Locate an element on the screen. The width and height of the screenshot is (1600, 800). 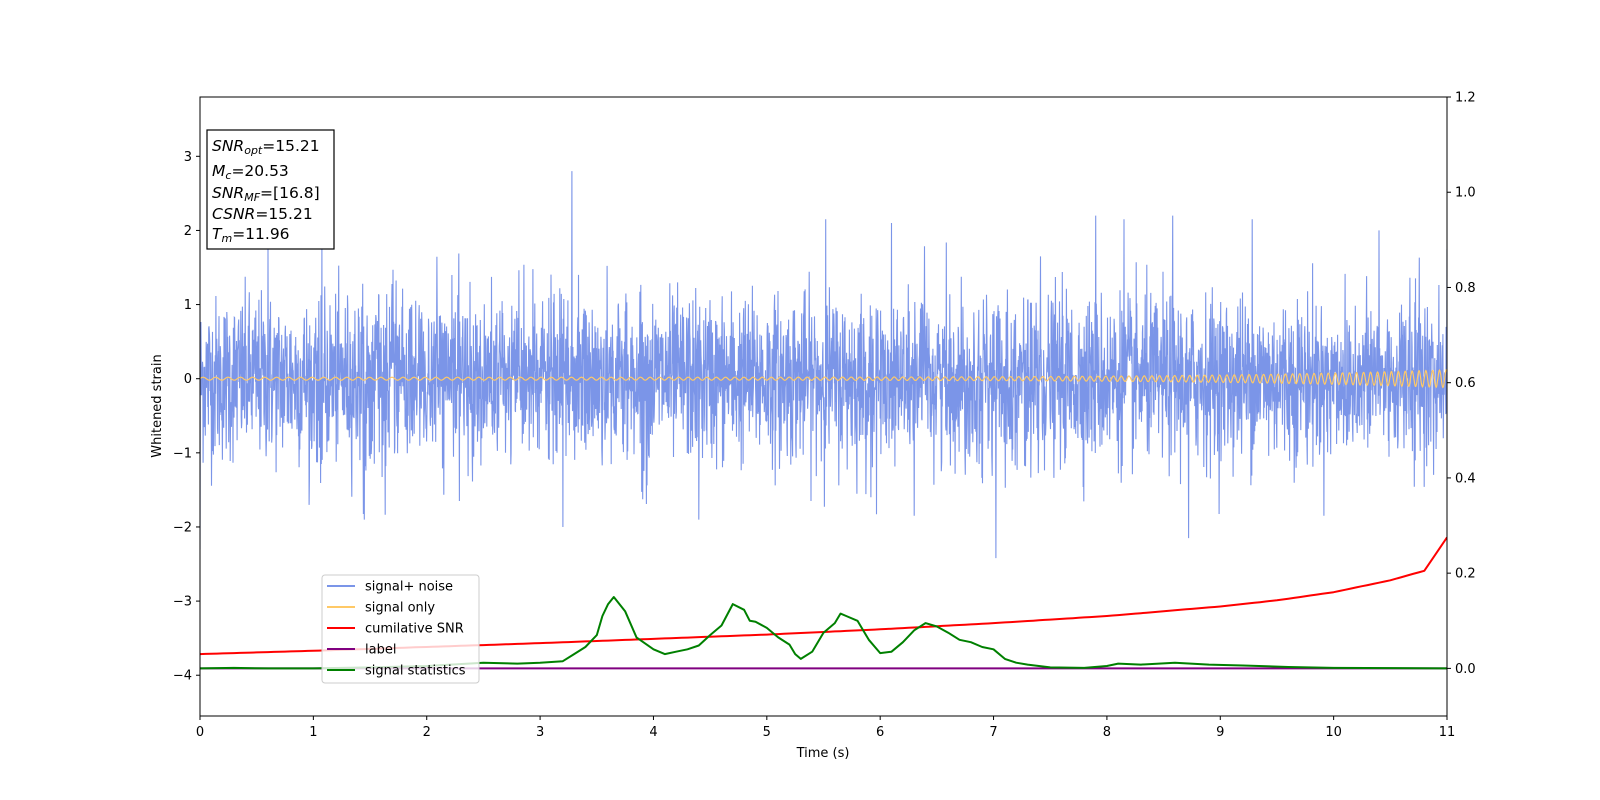
x-tick-label: 11 is located at coordinates (1447, 732).